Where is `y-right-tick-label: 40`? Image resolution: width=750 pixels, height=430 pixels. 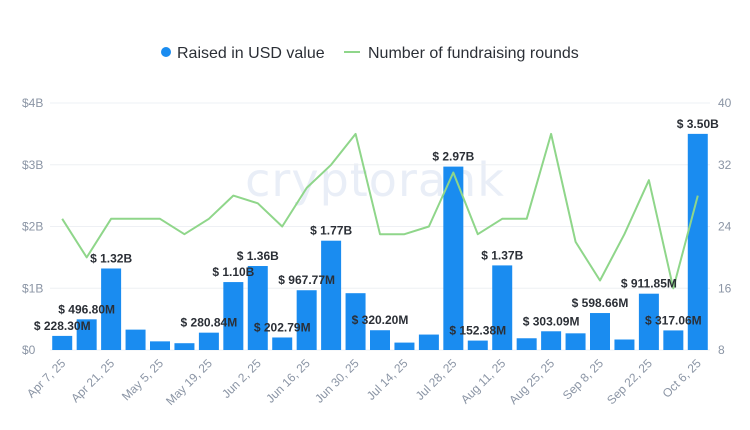
y-right-tick-label: 40 is located at coordinates (725, 103).